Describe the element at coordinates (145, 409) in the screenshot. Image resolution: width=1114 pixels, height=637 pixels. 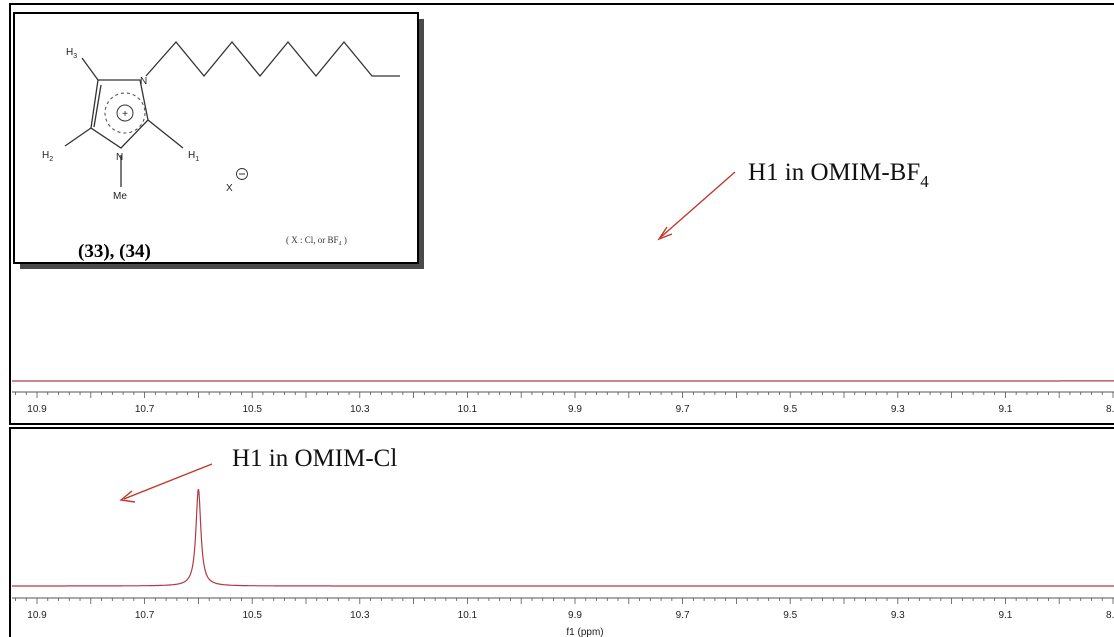
I see `top-x-tick-label: 10.7` at that location.